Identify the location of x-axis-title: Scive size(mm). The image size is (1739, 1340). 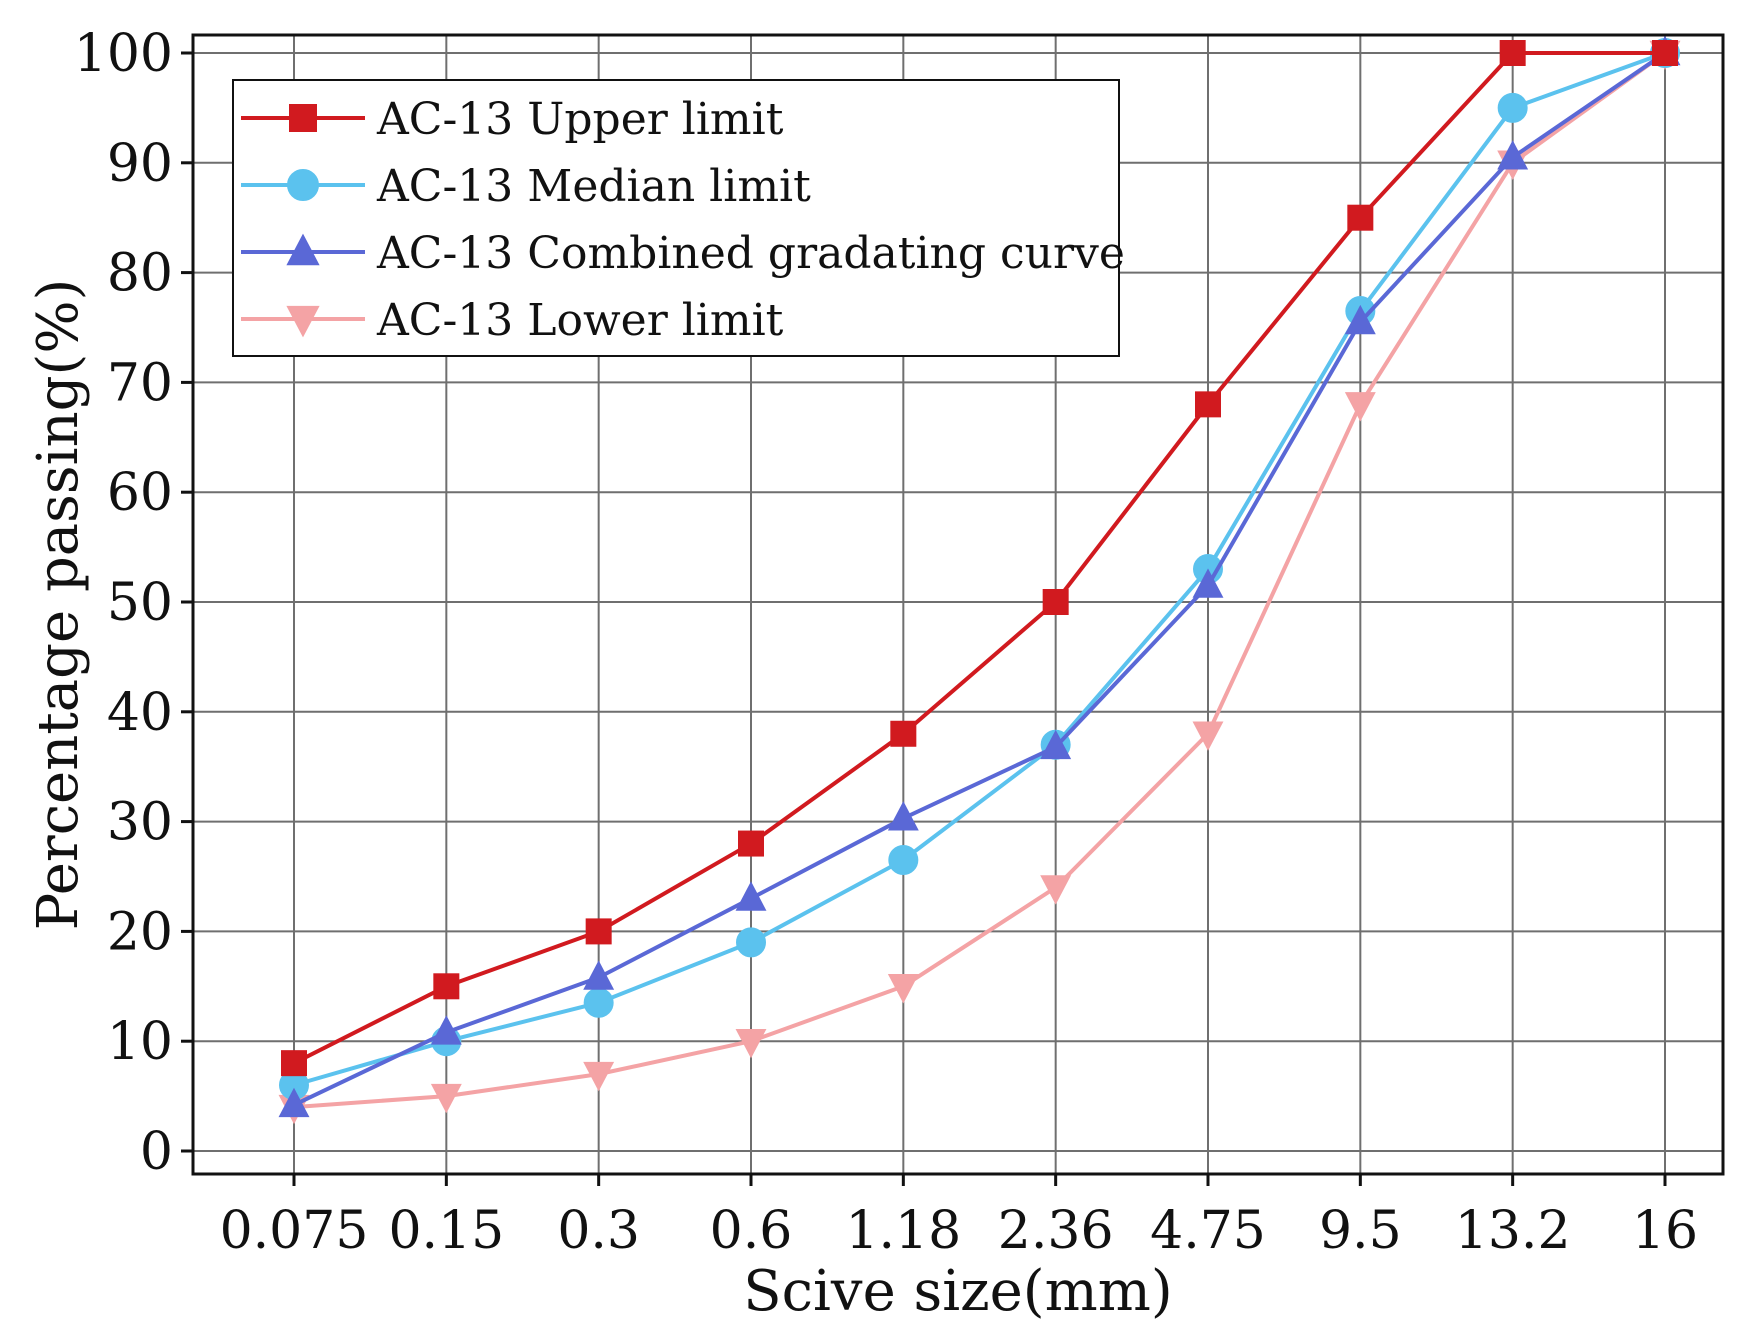
(957, 1291).